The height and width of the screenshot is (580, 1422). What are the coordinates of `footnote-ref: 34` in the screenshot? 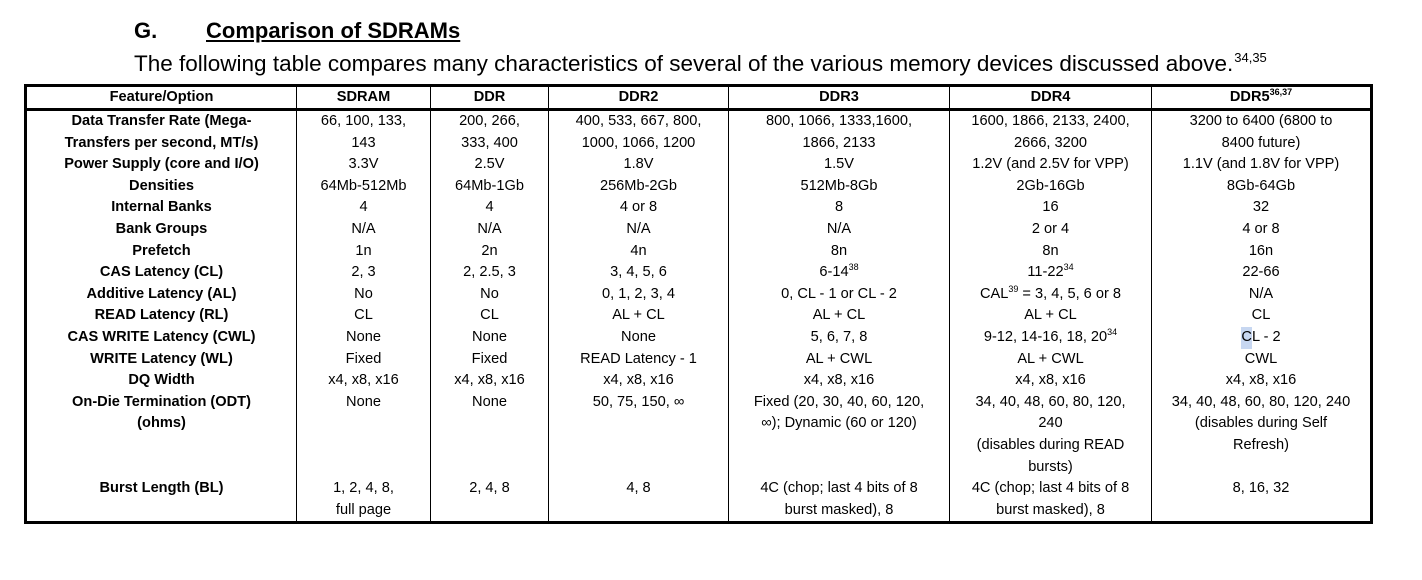 It's located at (1068, 267).